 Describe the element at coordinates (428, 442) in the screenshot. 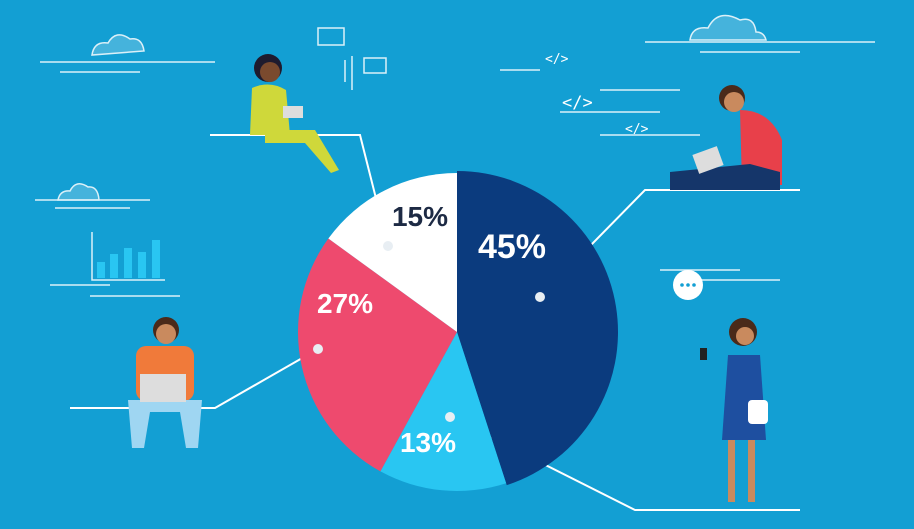

I see `slice-label: 13%` at that location.